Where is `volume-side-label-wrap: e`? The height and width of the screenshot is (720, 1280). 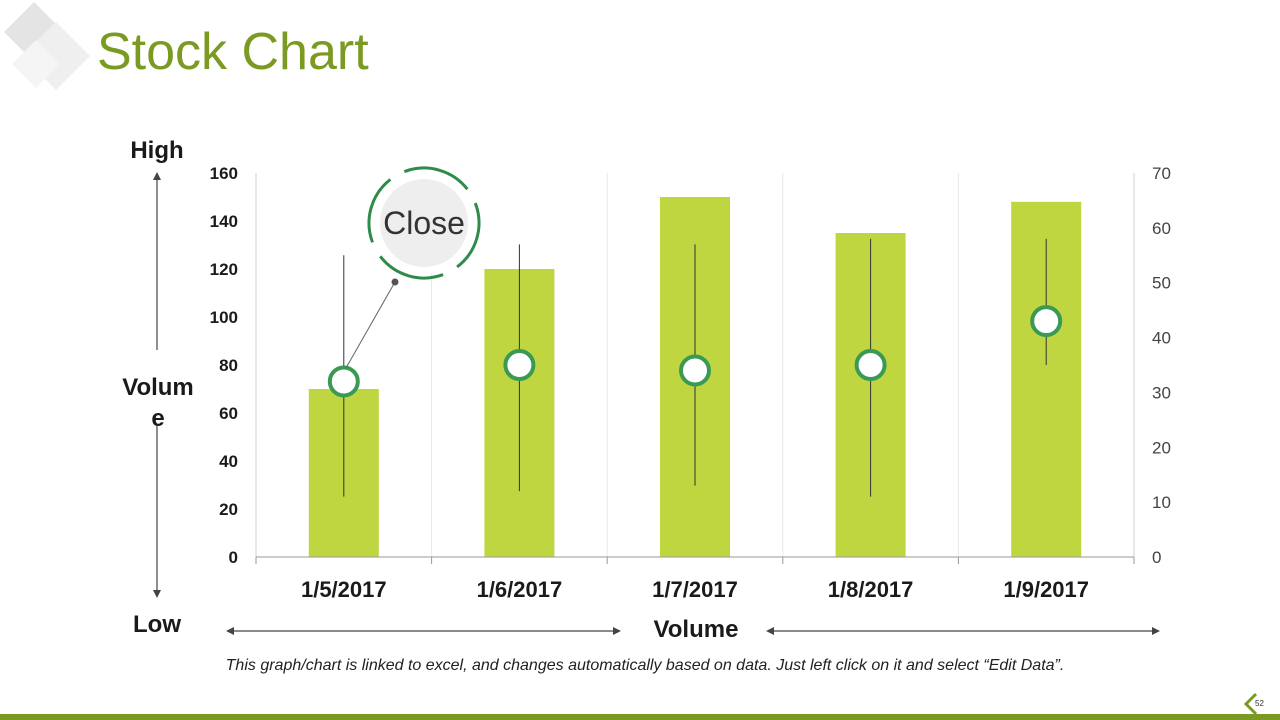
volume-side-label-wrap: e is located at coordinates (157, 418).